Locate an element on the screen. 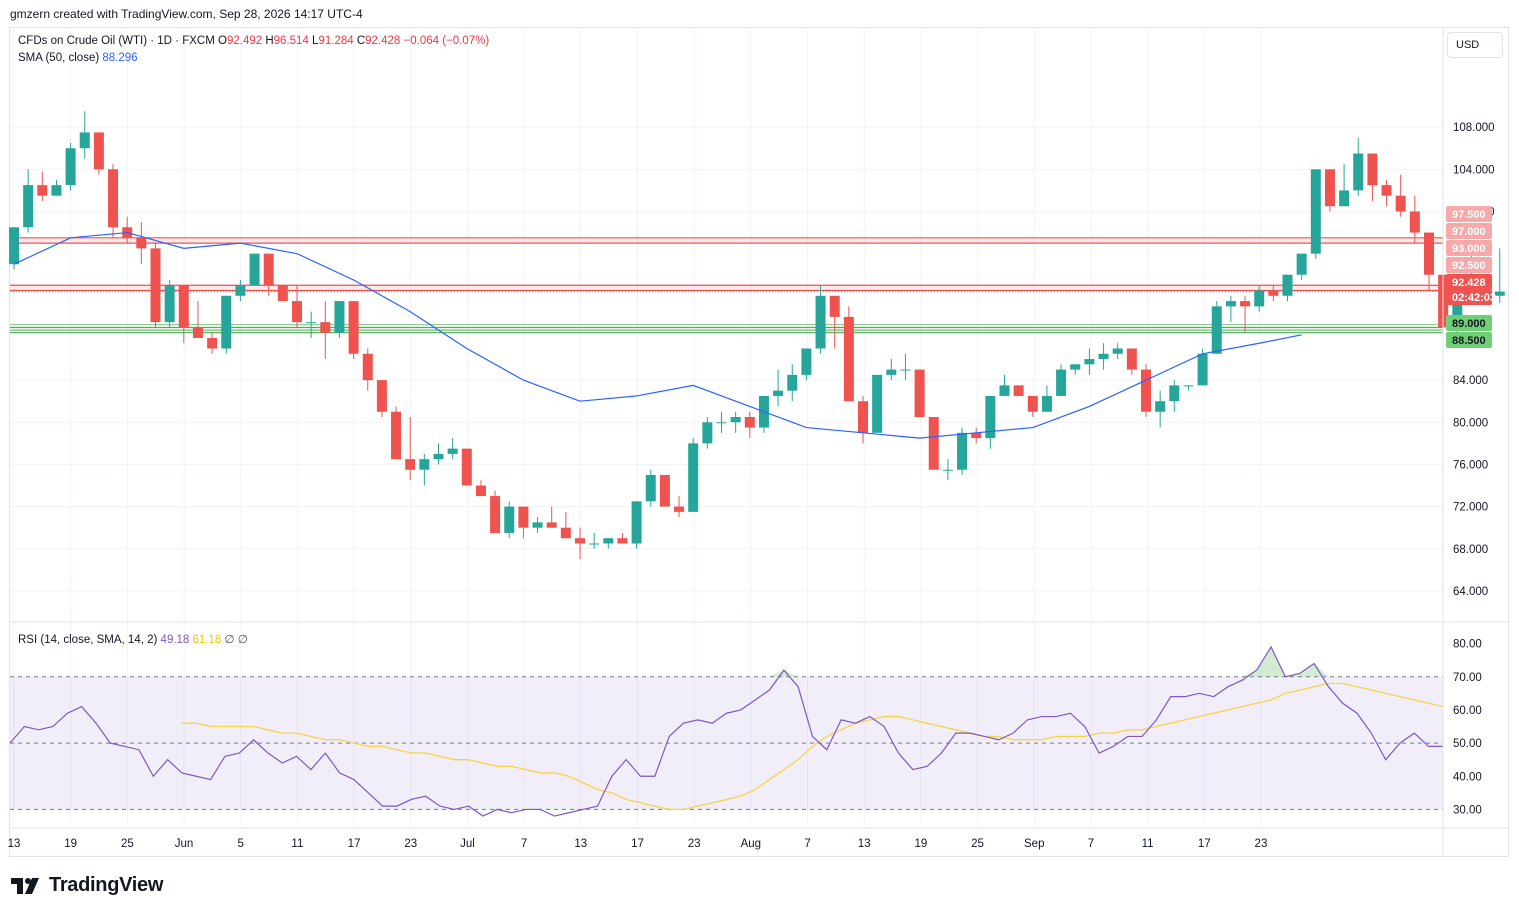 This screenshot has width=1519, height=917. currency-button: USD is located at coordinates (1475, 45).